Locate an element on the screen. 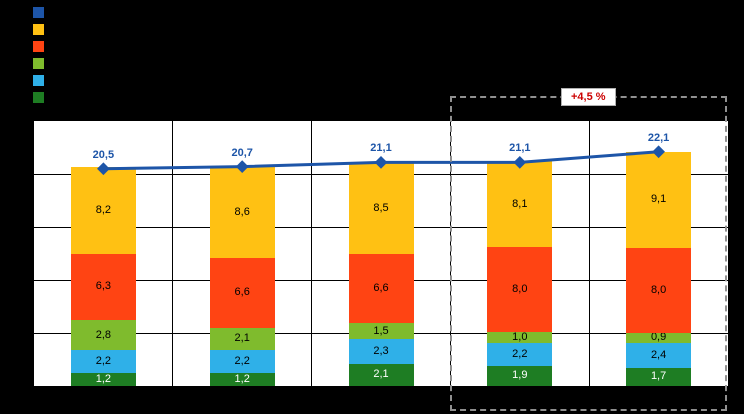 This screenshot has width=744, height=414. bar-segment-yellow-green: 1,5 is located at coordinates (381, 331).